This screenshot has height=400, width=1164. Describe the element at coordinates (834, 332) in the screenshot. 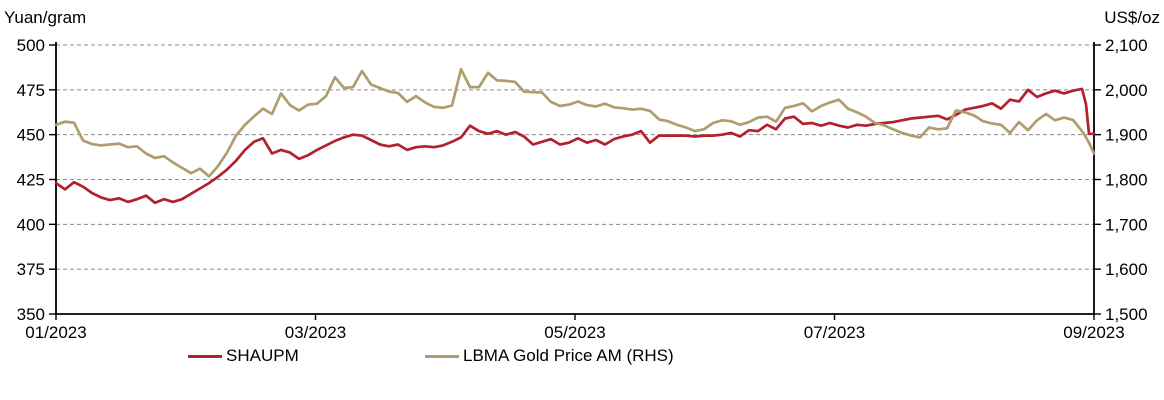

I see `x-axis-tick-label: 07/2023` at that location.